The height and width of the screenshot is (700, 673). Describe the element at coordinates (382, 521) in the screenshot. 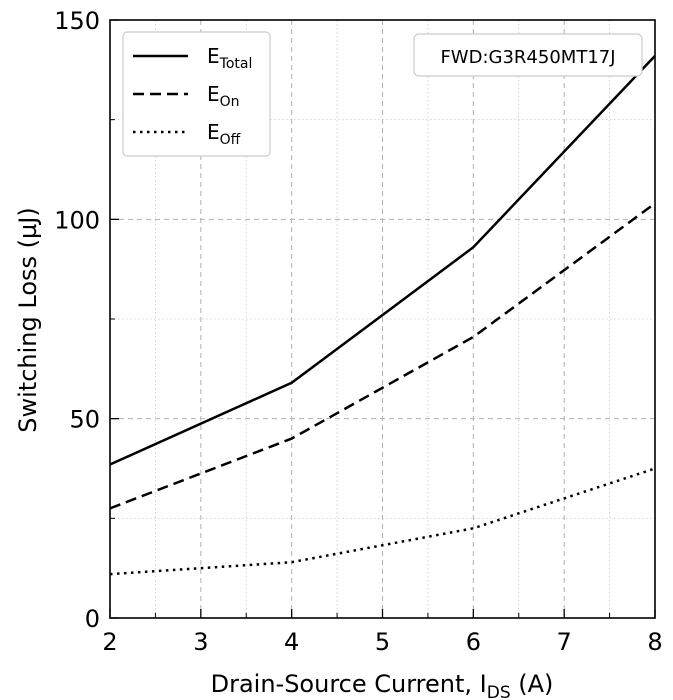

I see `series-line-off` at that location.